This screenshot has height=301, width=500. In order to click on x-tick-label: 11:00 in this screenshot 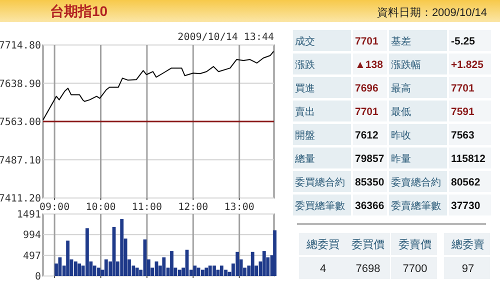, I will do `click(147, 207)`.